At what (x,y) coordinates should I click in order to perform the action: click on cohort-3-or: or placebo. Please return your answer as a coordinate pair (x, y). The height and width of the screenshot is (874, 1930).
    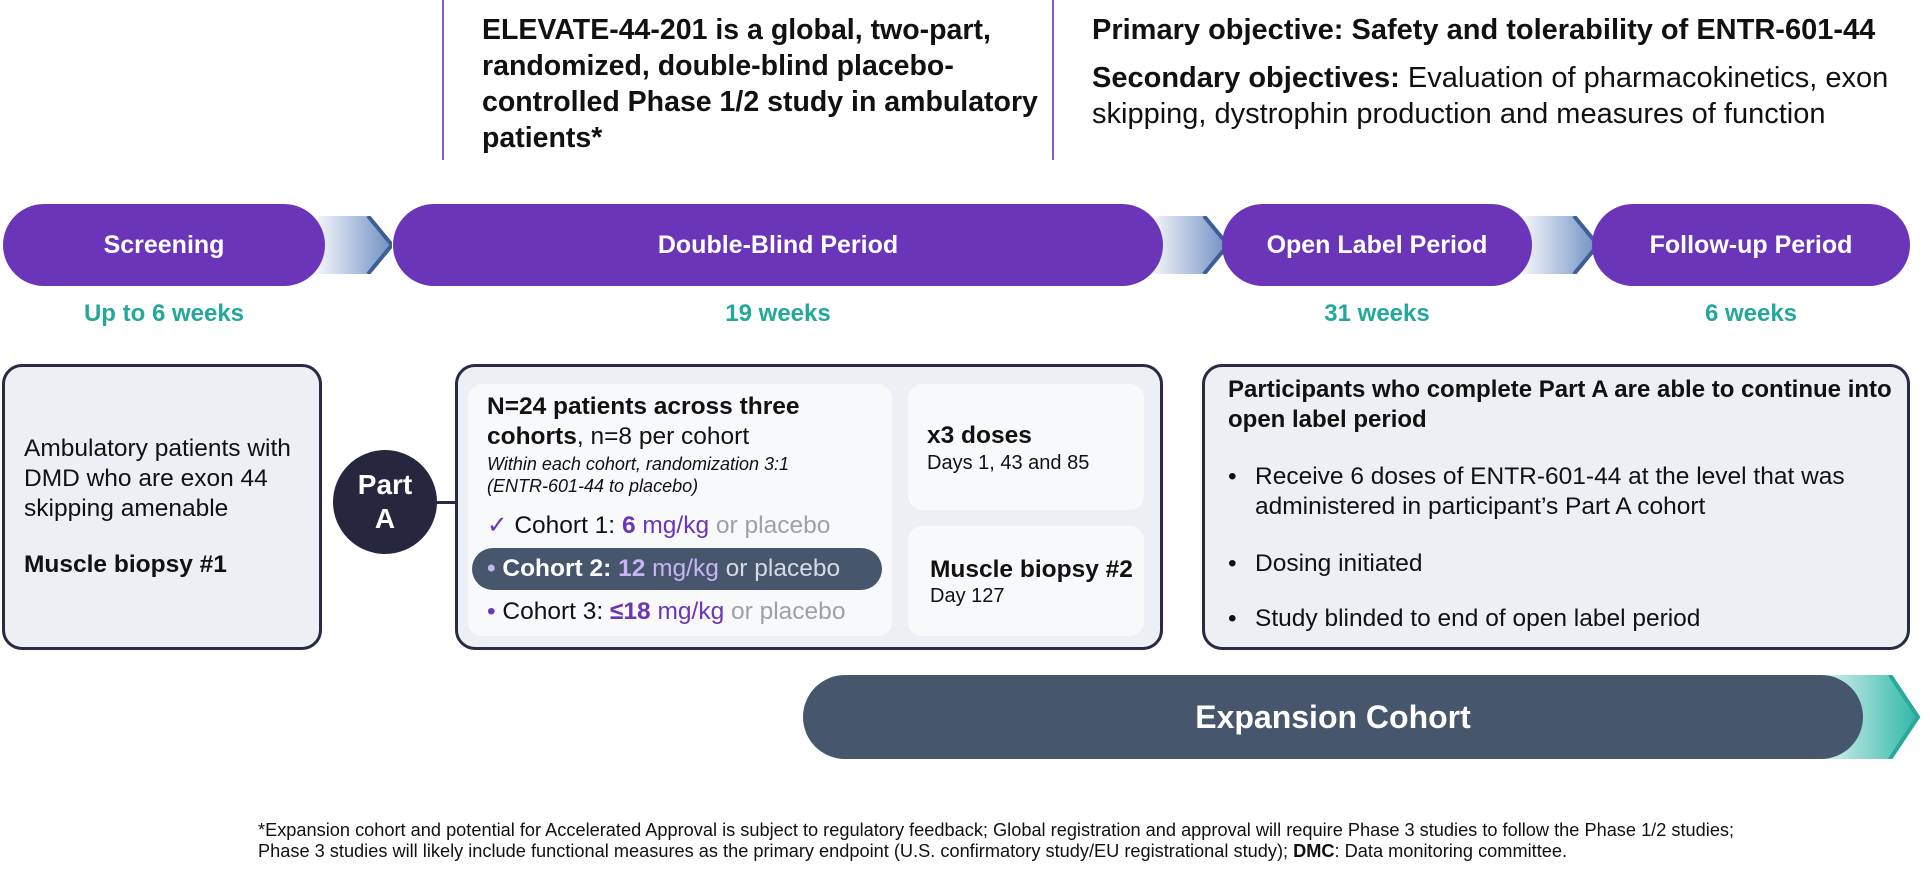
    Looking at the image, I should click on (785, 611).